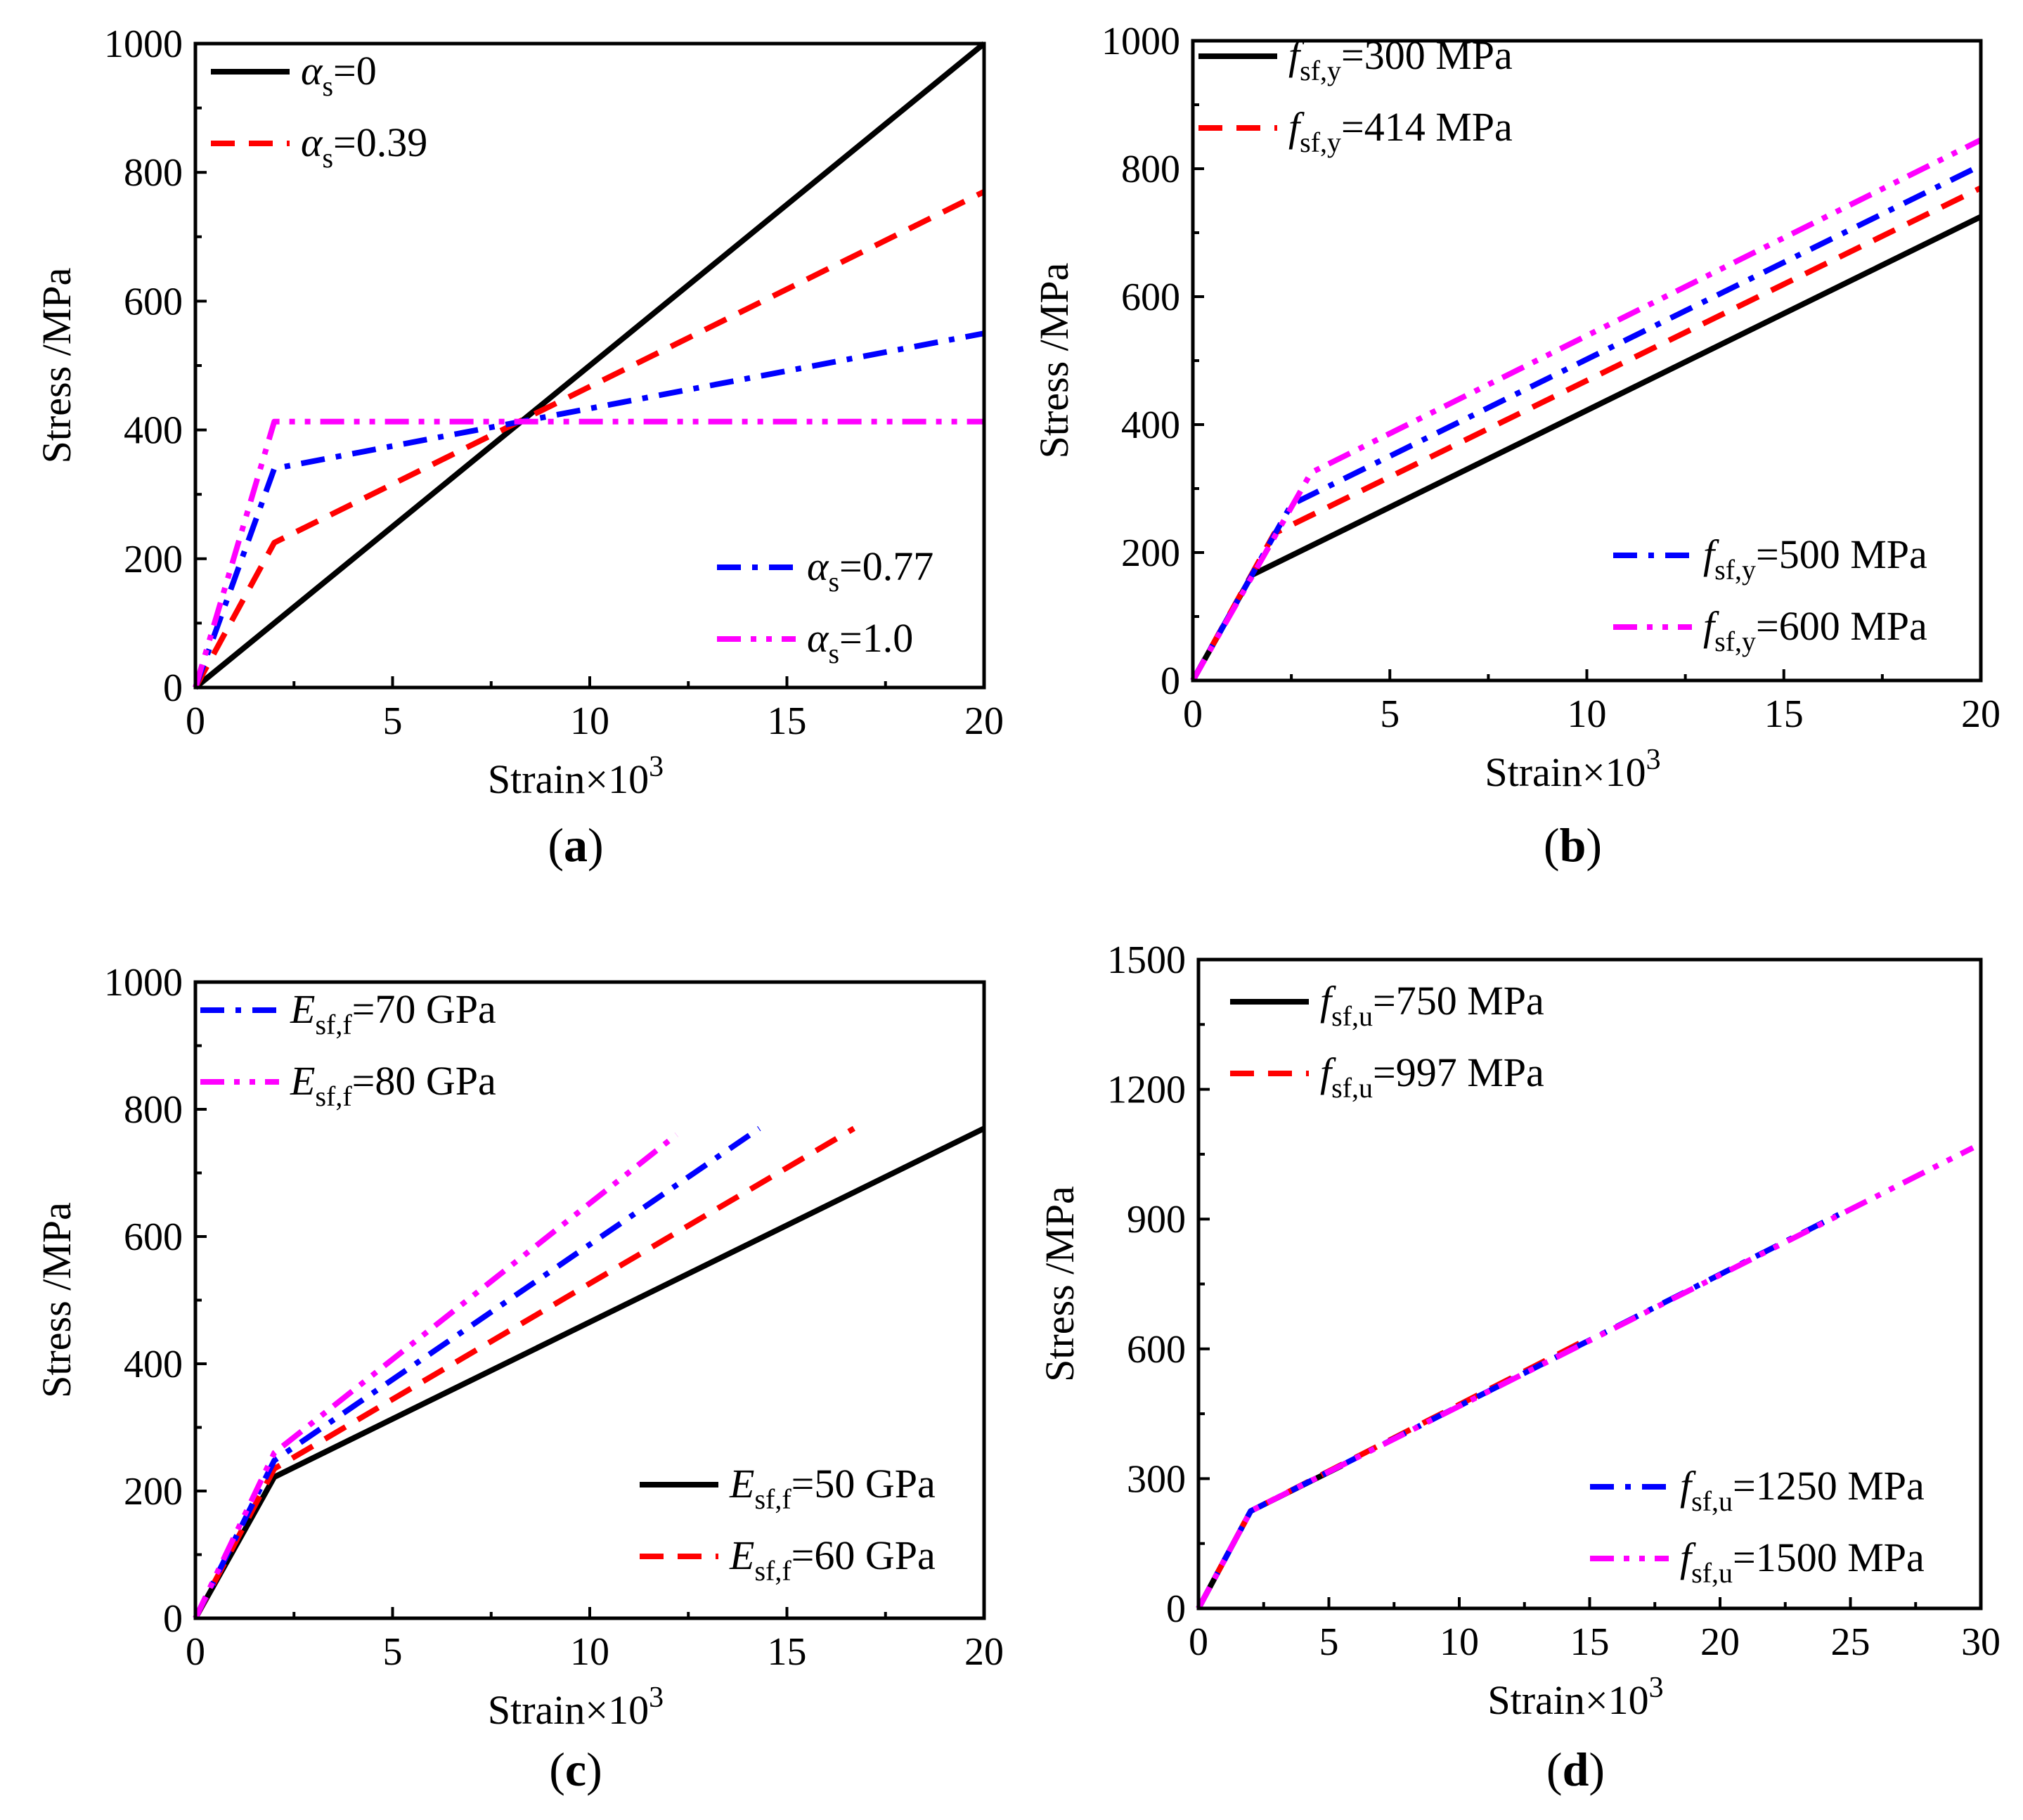  I want to click on legend-entry-d-2: fsf,u=1250 MPa, so click(1802, 1490).